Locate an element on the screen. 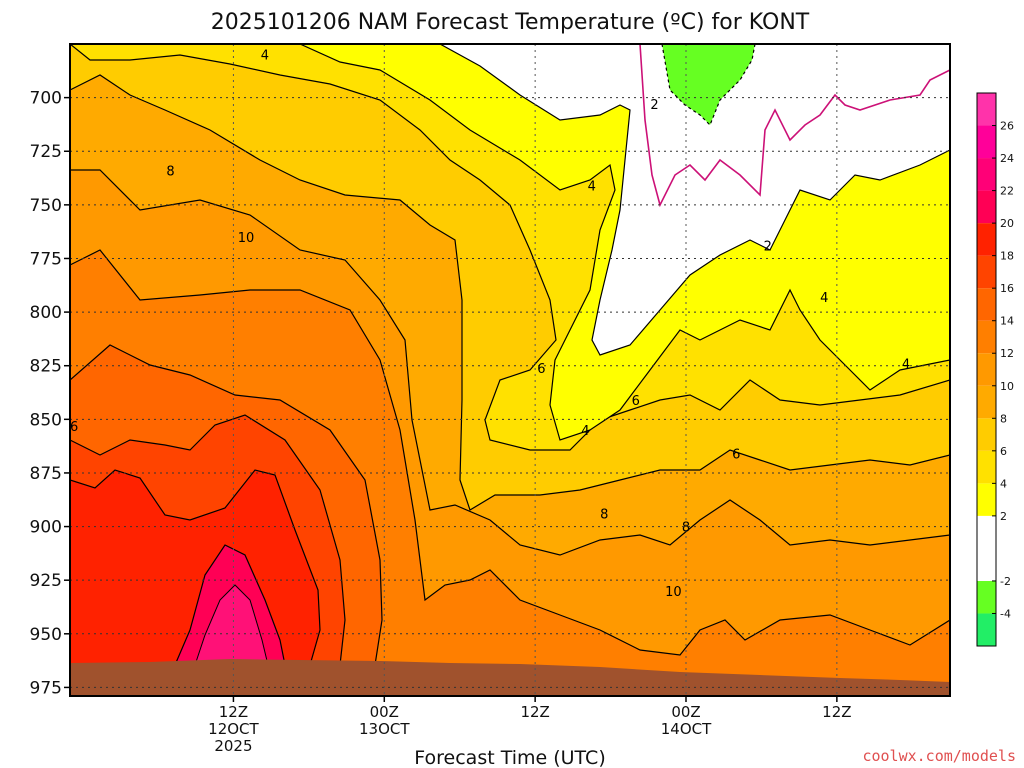 The width and height of the screenshot is (1024, 768). colorbar-tick-label: 6 is located at coordinates (1003, 451).